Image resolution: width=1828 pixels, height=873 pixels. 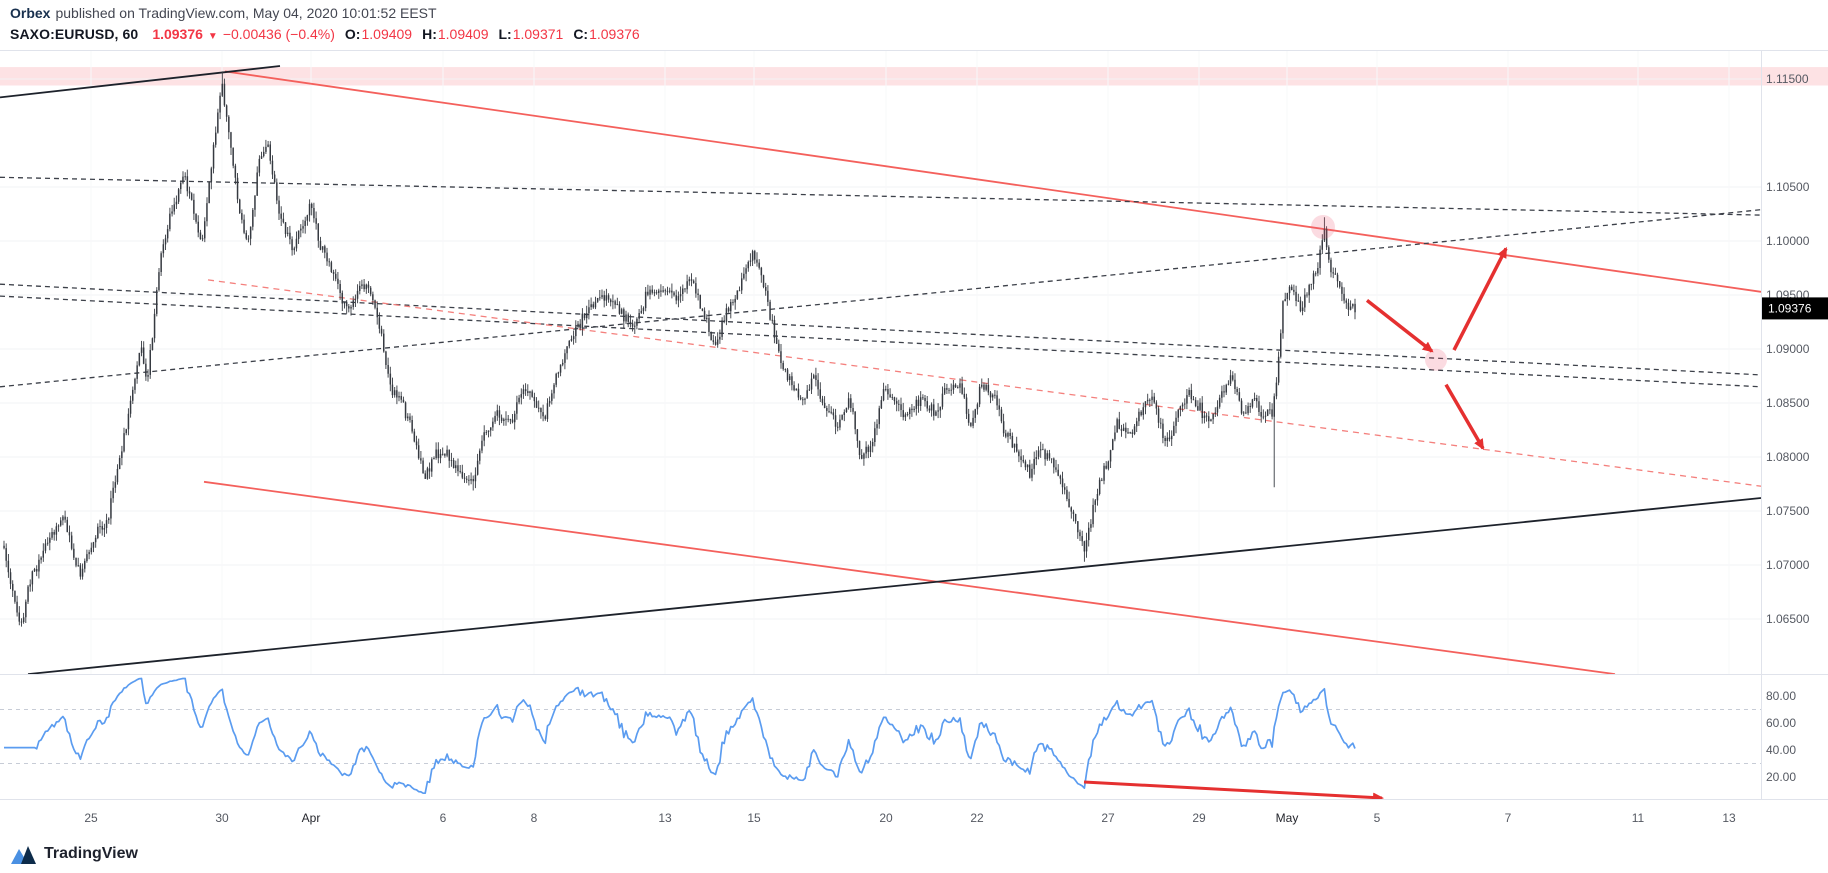 What do you see at coordinates (212, 36) in the screenshot?
I see `down-triangle-icon: ▼` at bounding box center [212, 36].